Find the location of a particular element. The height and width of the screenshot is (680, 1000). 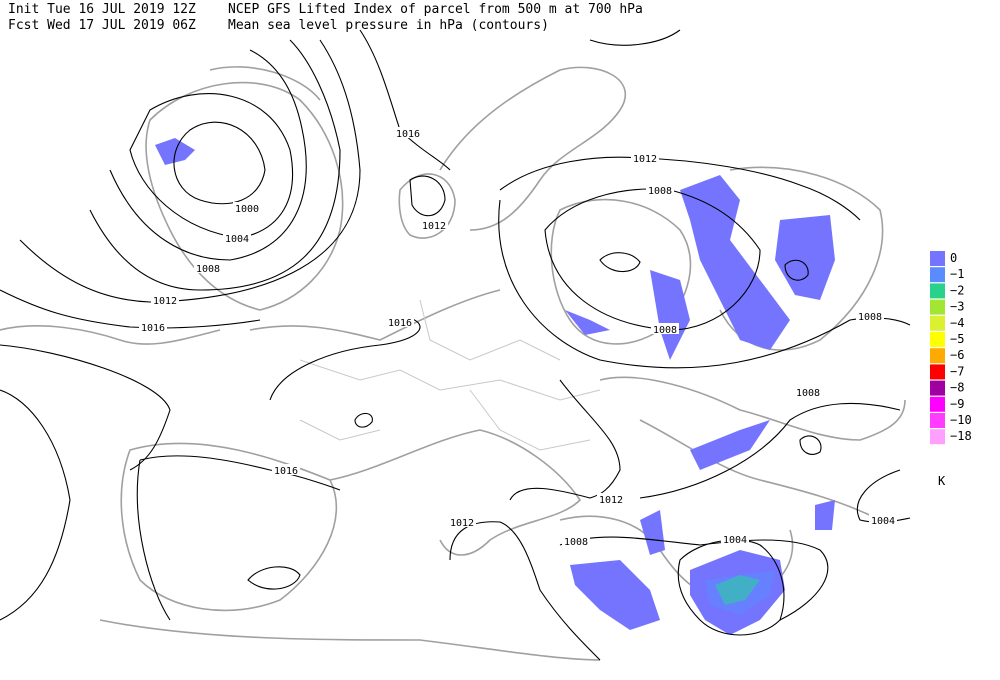

legend-label: −9 is located at coordinates (957, 404).